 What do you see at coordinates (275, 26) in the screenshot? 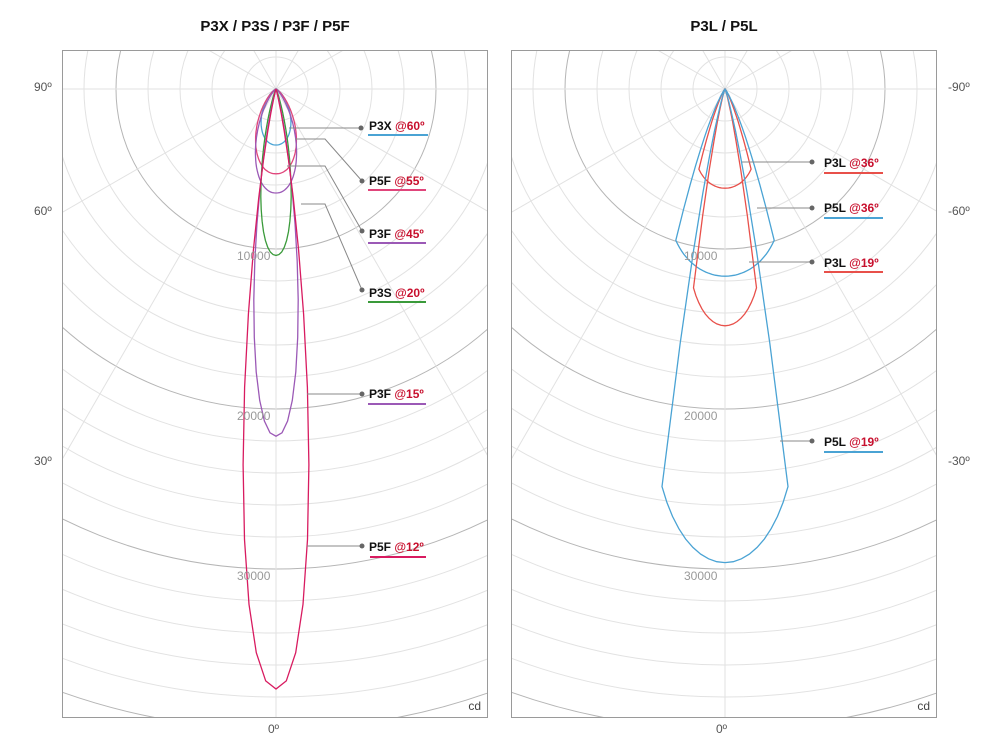
I see `chart-title-left: P3X / P3S / P3F / P5F` at bounding box center [275, 26].